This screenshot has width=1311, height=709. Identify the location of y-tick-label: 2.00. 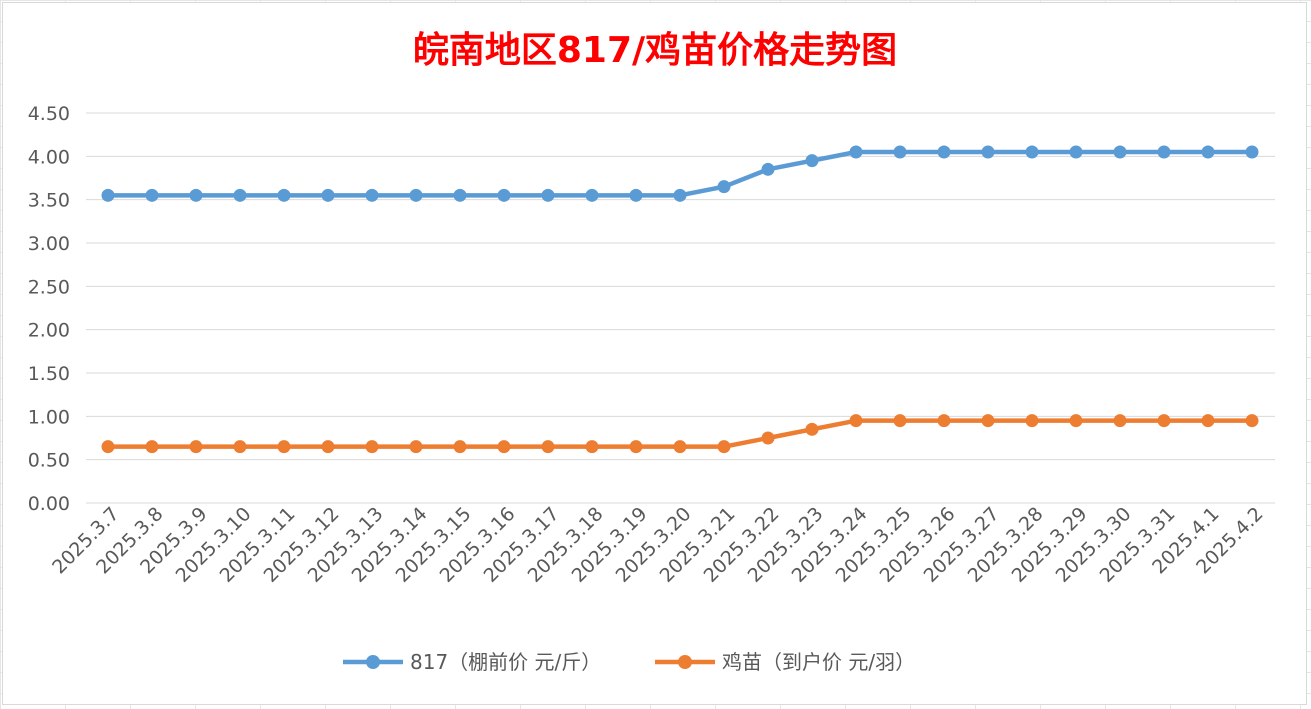
(49, 331).